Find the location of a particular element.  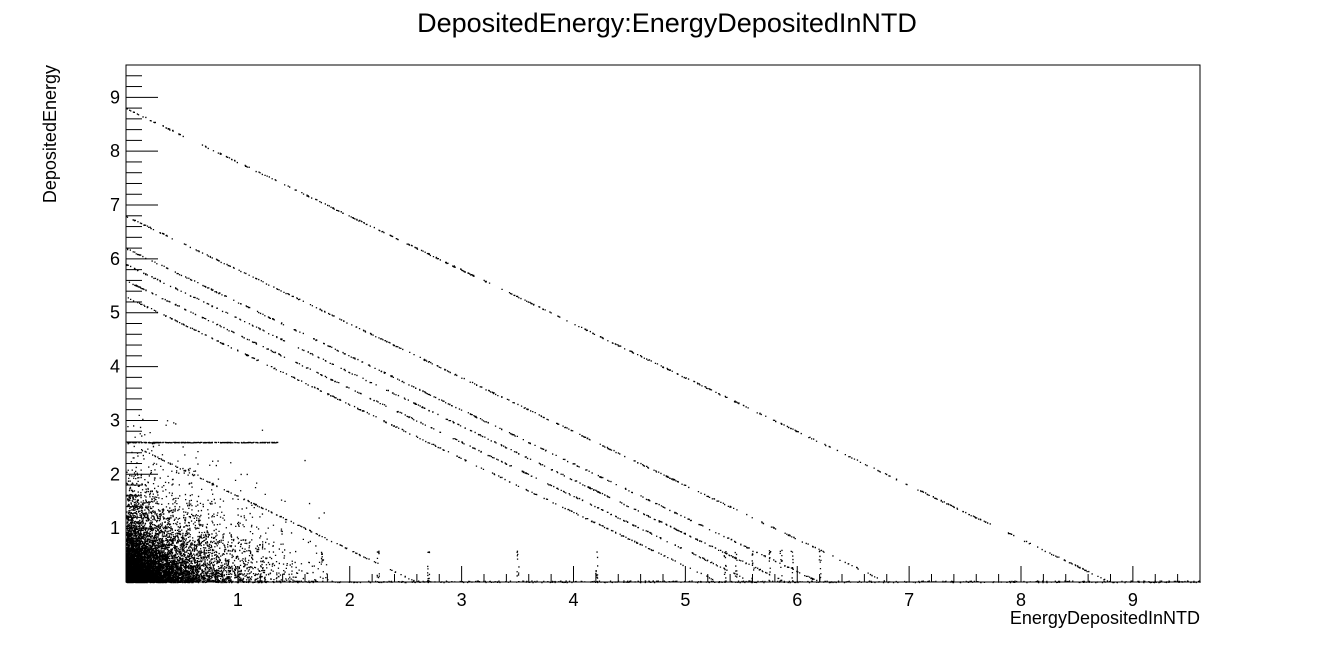

y-tick-label: 5 is located at coordinates (115, 313).